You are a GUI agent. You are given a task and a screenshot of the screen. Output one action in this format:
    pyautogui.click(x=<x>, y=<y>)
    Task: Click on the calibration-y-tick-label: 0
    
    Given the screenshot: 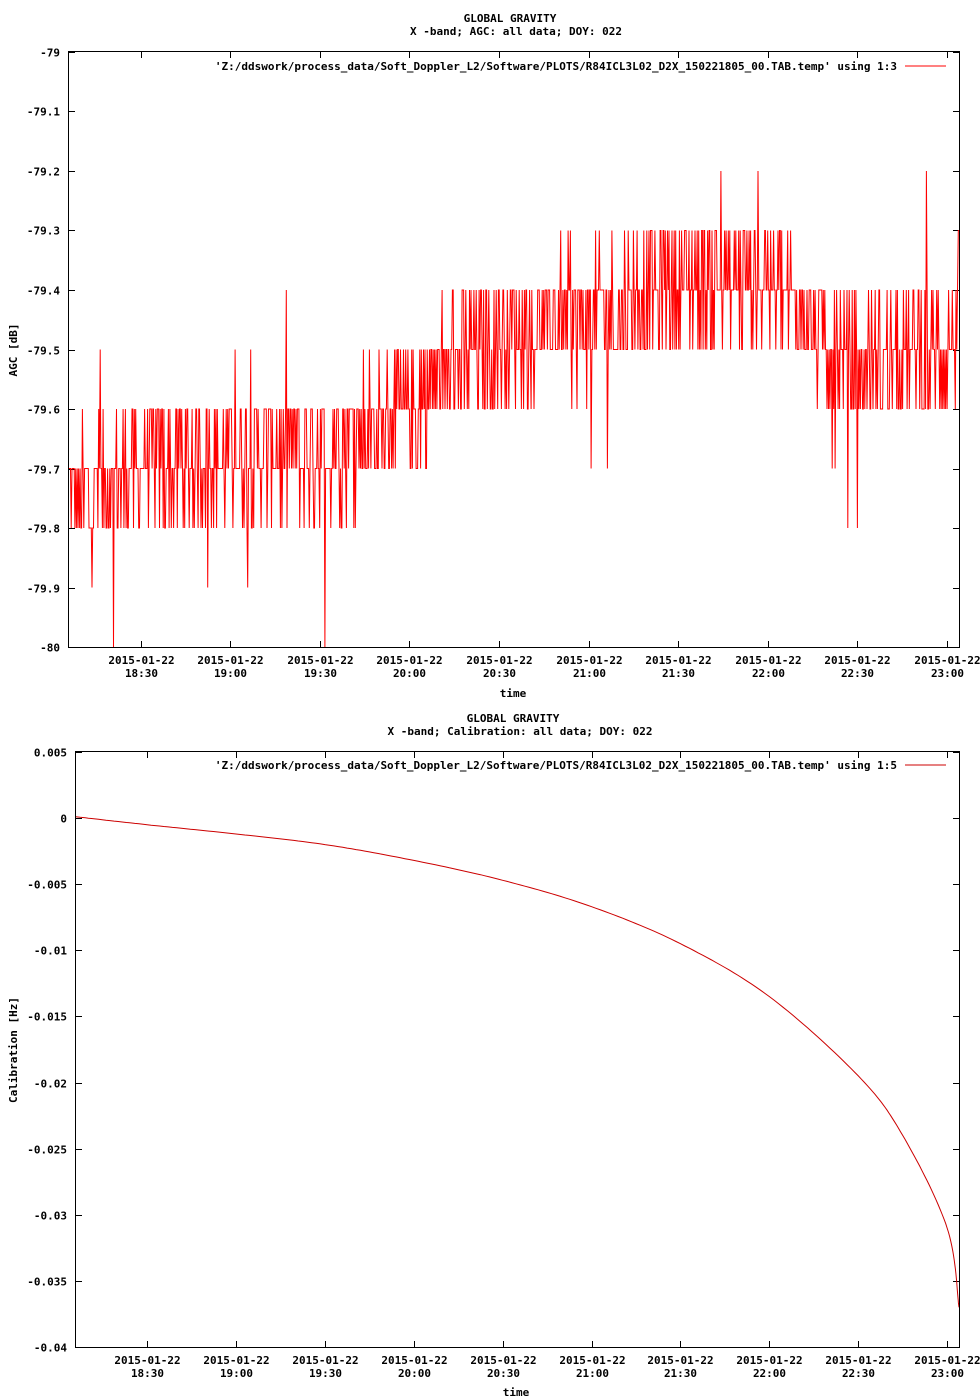 What is the action you would take?
    pyautogui.click(x=63, y=819)
    